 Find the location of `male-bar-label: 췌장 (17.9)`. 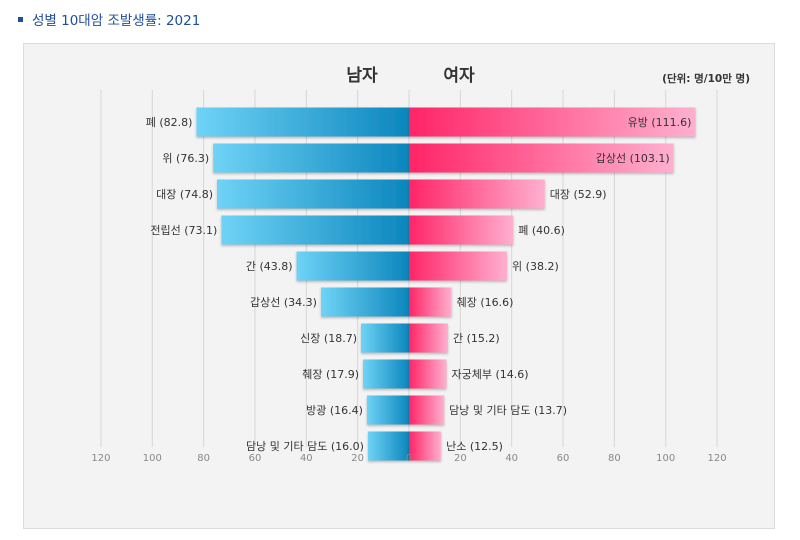

male-bar-label: 췌장 (17.9) is located at coordinates (330, 374).